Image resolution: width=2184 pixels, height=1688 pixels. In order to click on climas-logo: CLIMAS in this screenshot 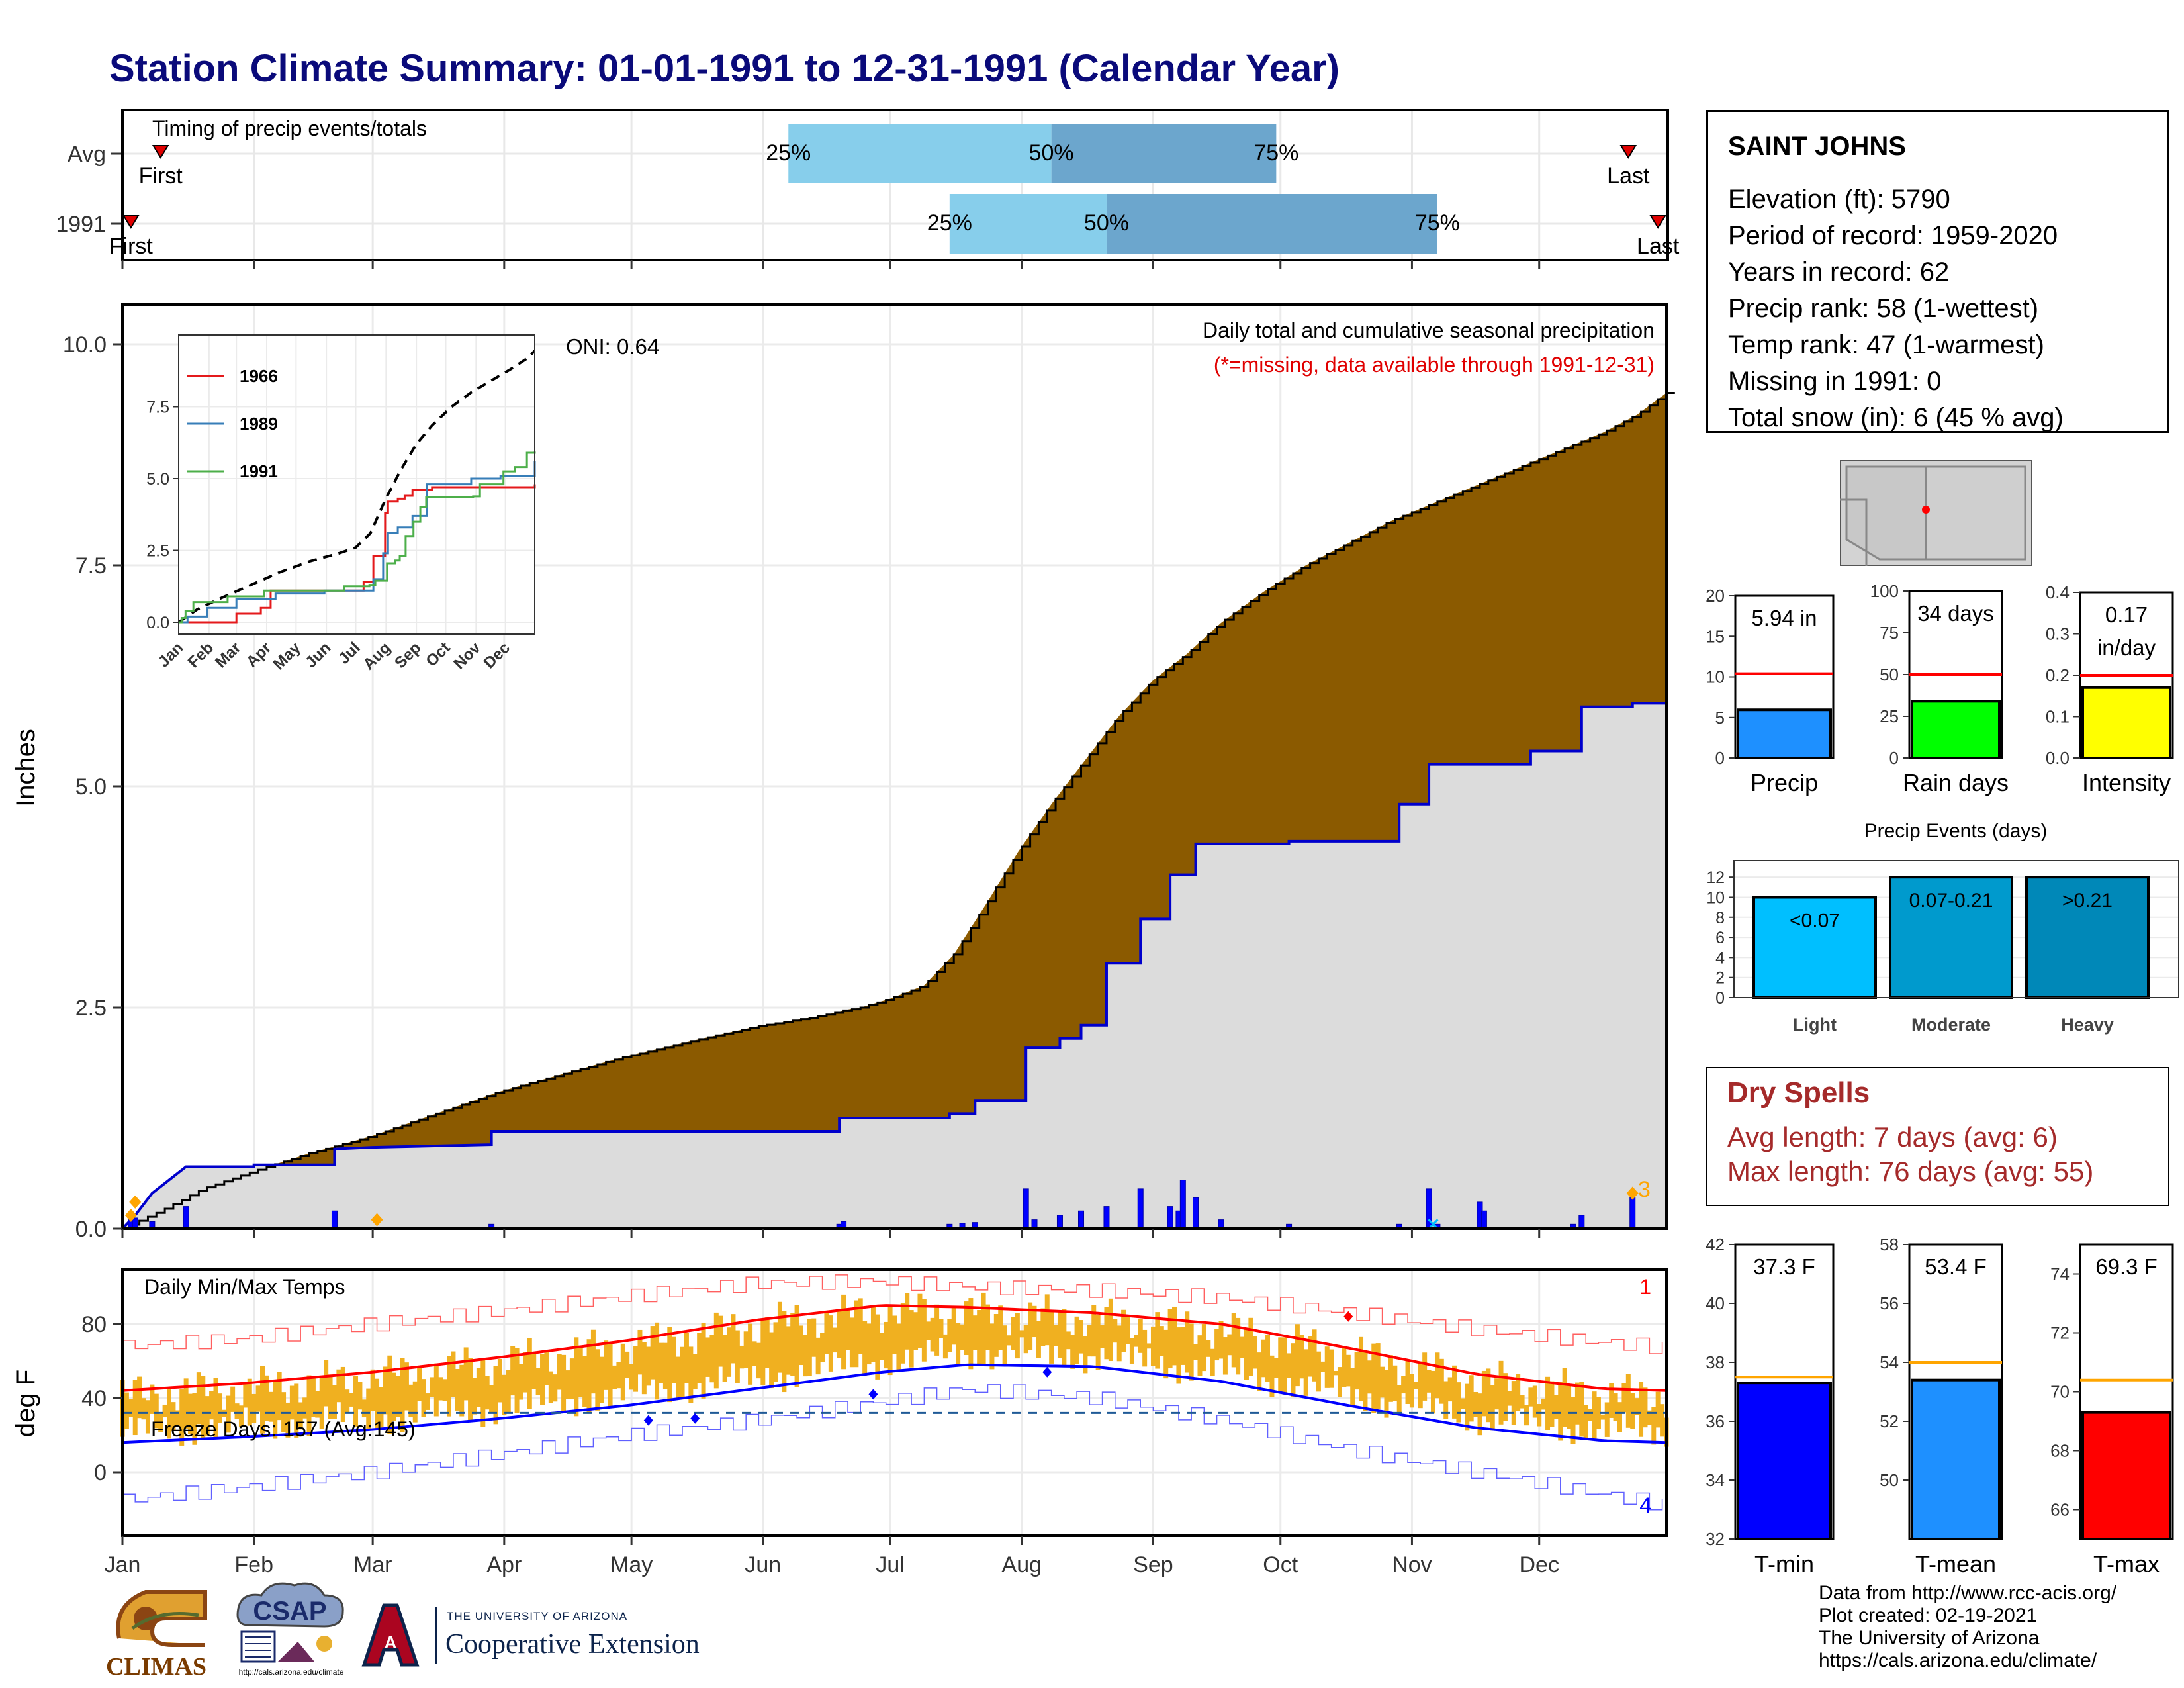, I will do `click(162, 1630)`.